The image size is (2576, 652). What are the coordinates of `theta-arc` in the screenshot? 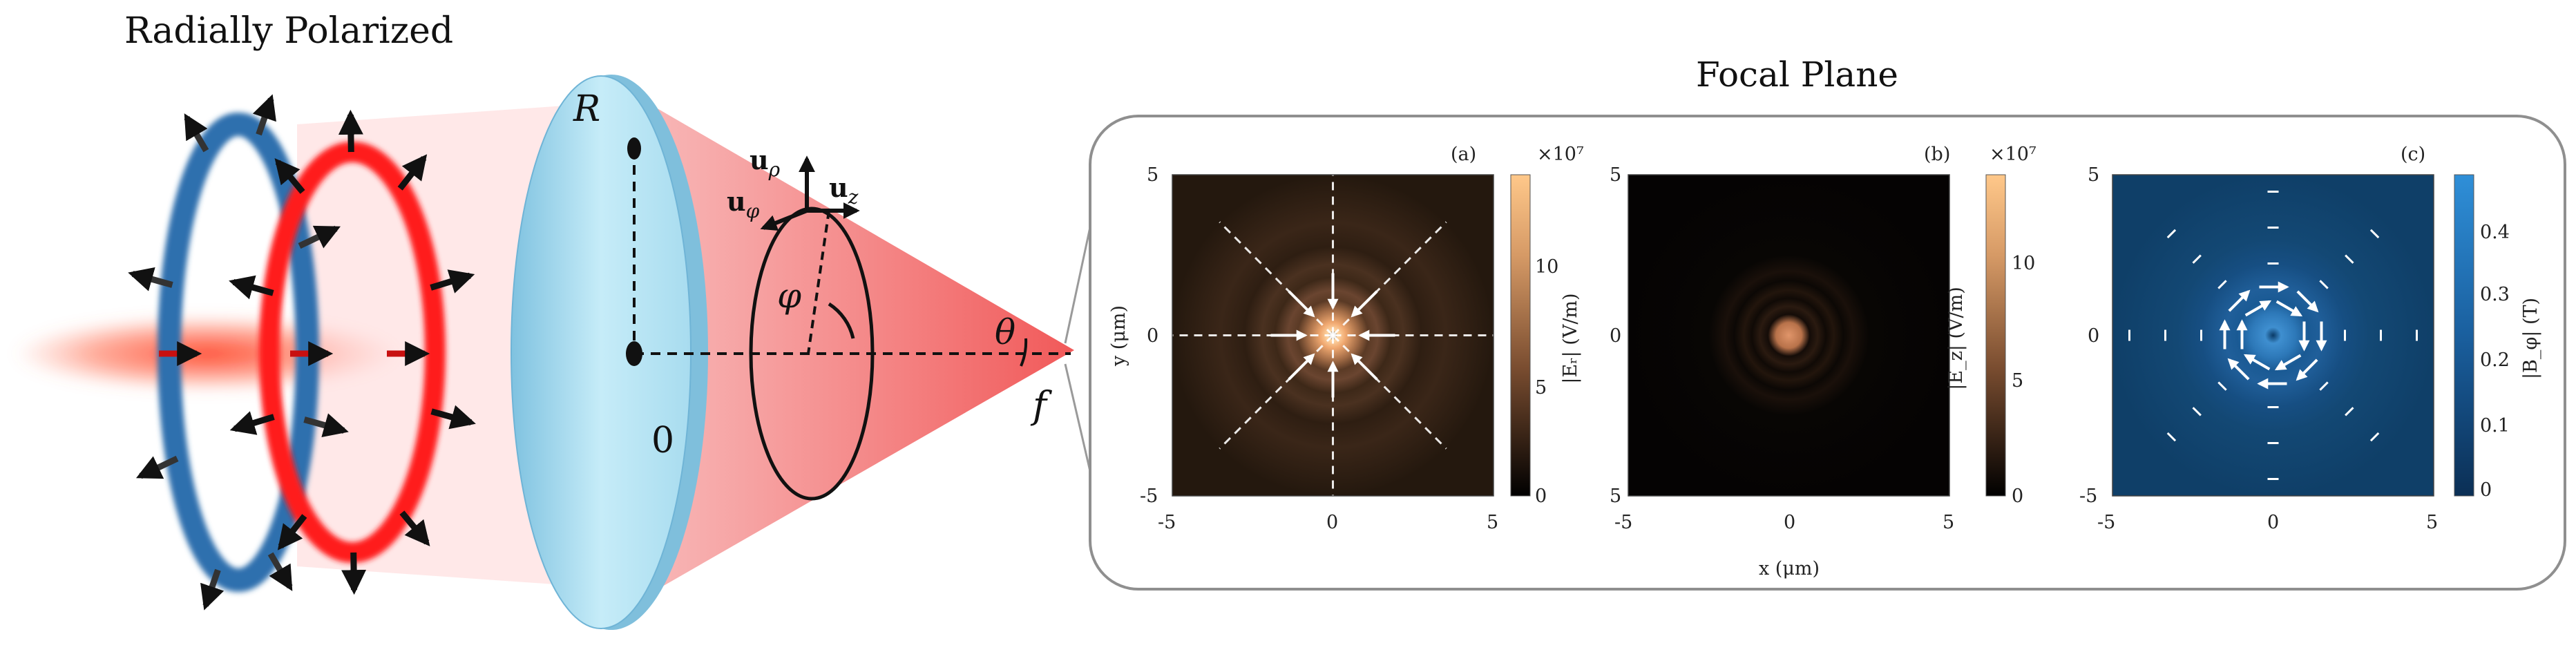 It's located at (1024, 352).